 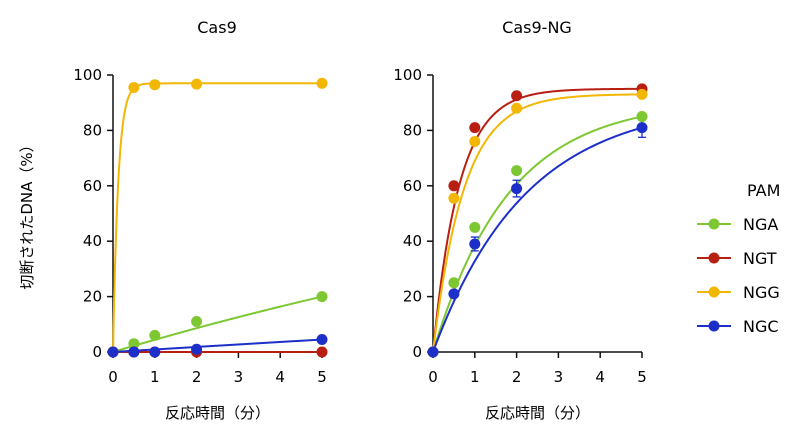 I want to click on x-tick-label-cas9: 4, so click(x=280, y=377).